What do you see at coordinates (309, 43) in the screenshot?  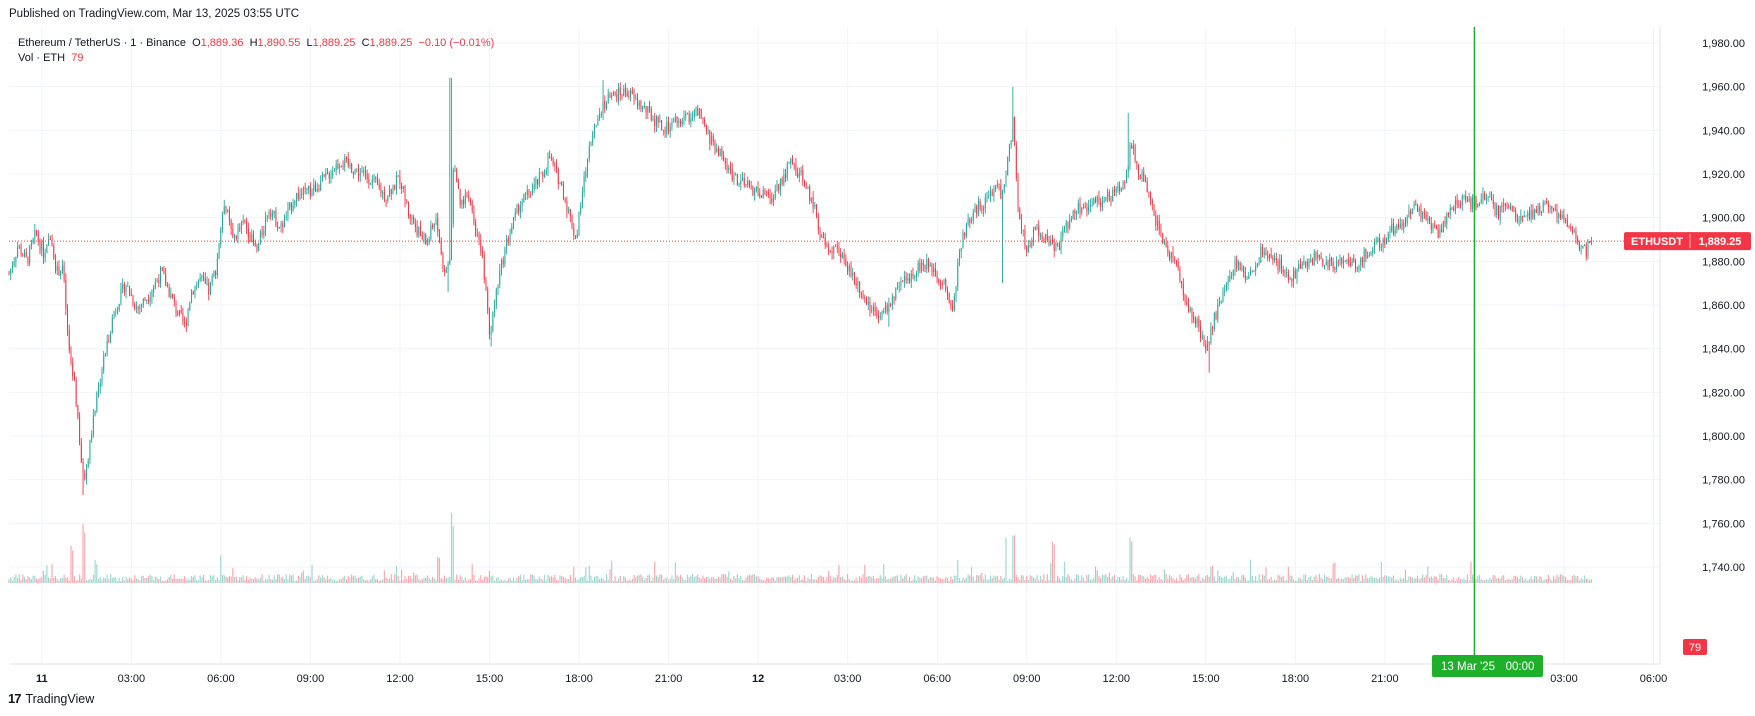 I see `low-label: L` at bounding box center [309, 43].